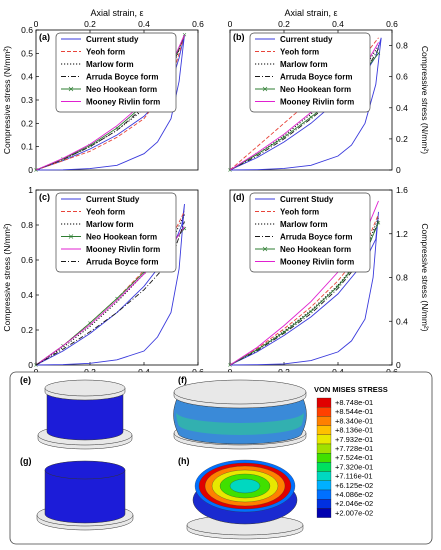 This screenshot has width=441, height=550. Describe the element at coordinates (44, 37) in the screenshot. I see `panel-label: (a)` at that location.